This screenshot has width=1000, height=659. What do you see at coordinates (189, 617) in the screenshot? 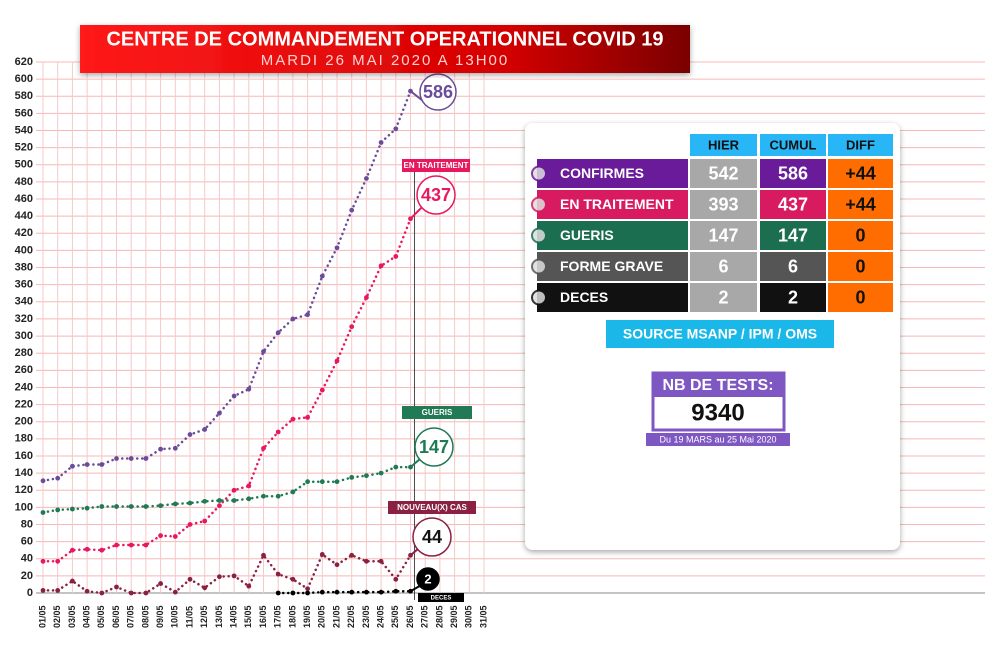
I see `x-tick-label: 11/05` at bounding box center [189, 617].